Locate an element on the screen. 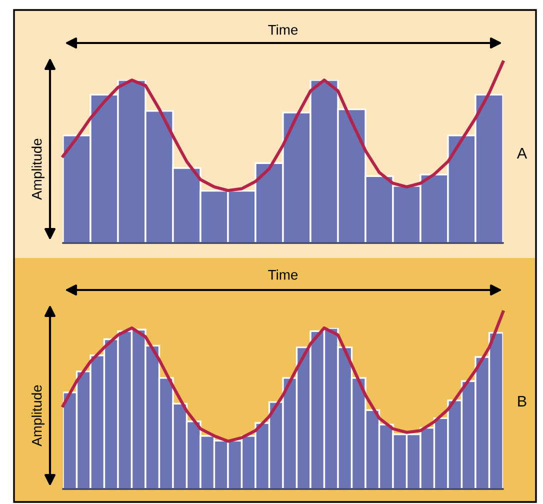  text: B is located at coordinates (522, 401).